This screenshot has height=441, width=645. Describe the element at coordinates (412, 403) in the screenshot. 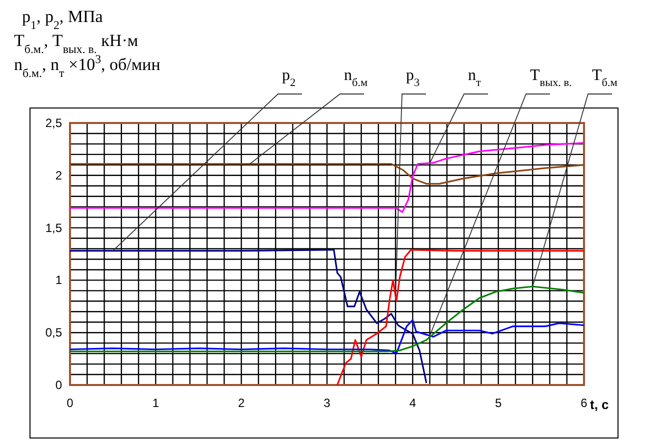

I see `x-tick-label: 4` at that location.